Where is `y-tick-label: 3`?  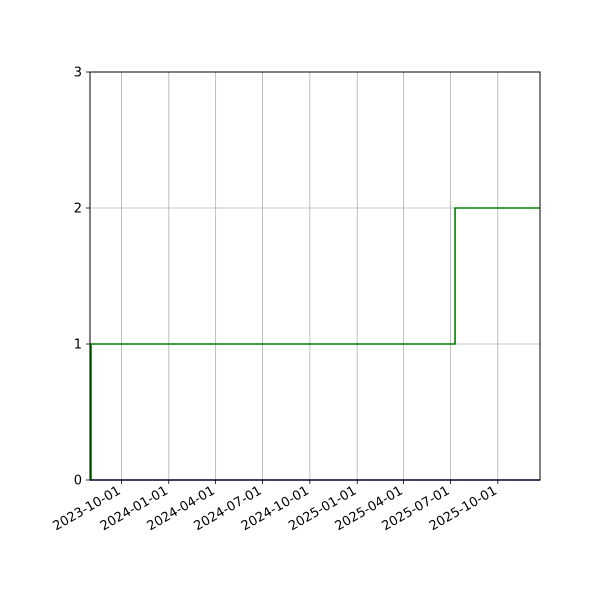 y-tick-label: 3 is located at coordinates (78, 73).